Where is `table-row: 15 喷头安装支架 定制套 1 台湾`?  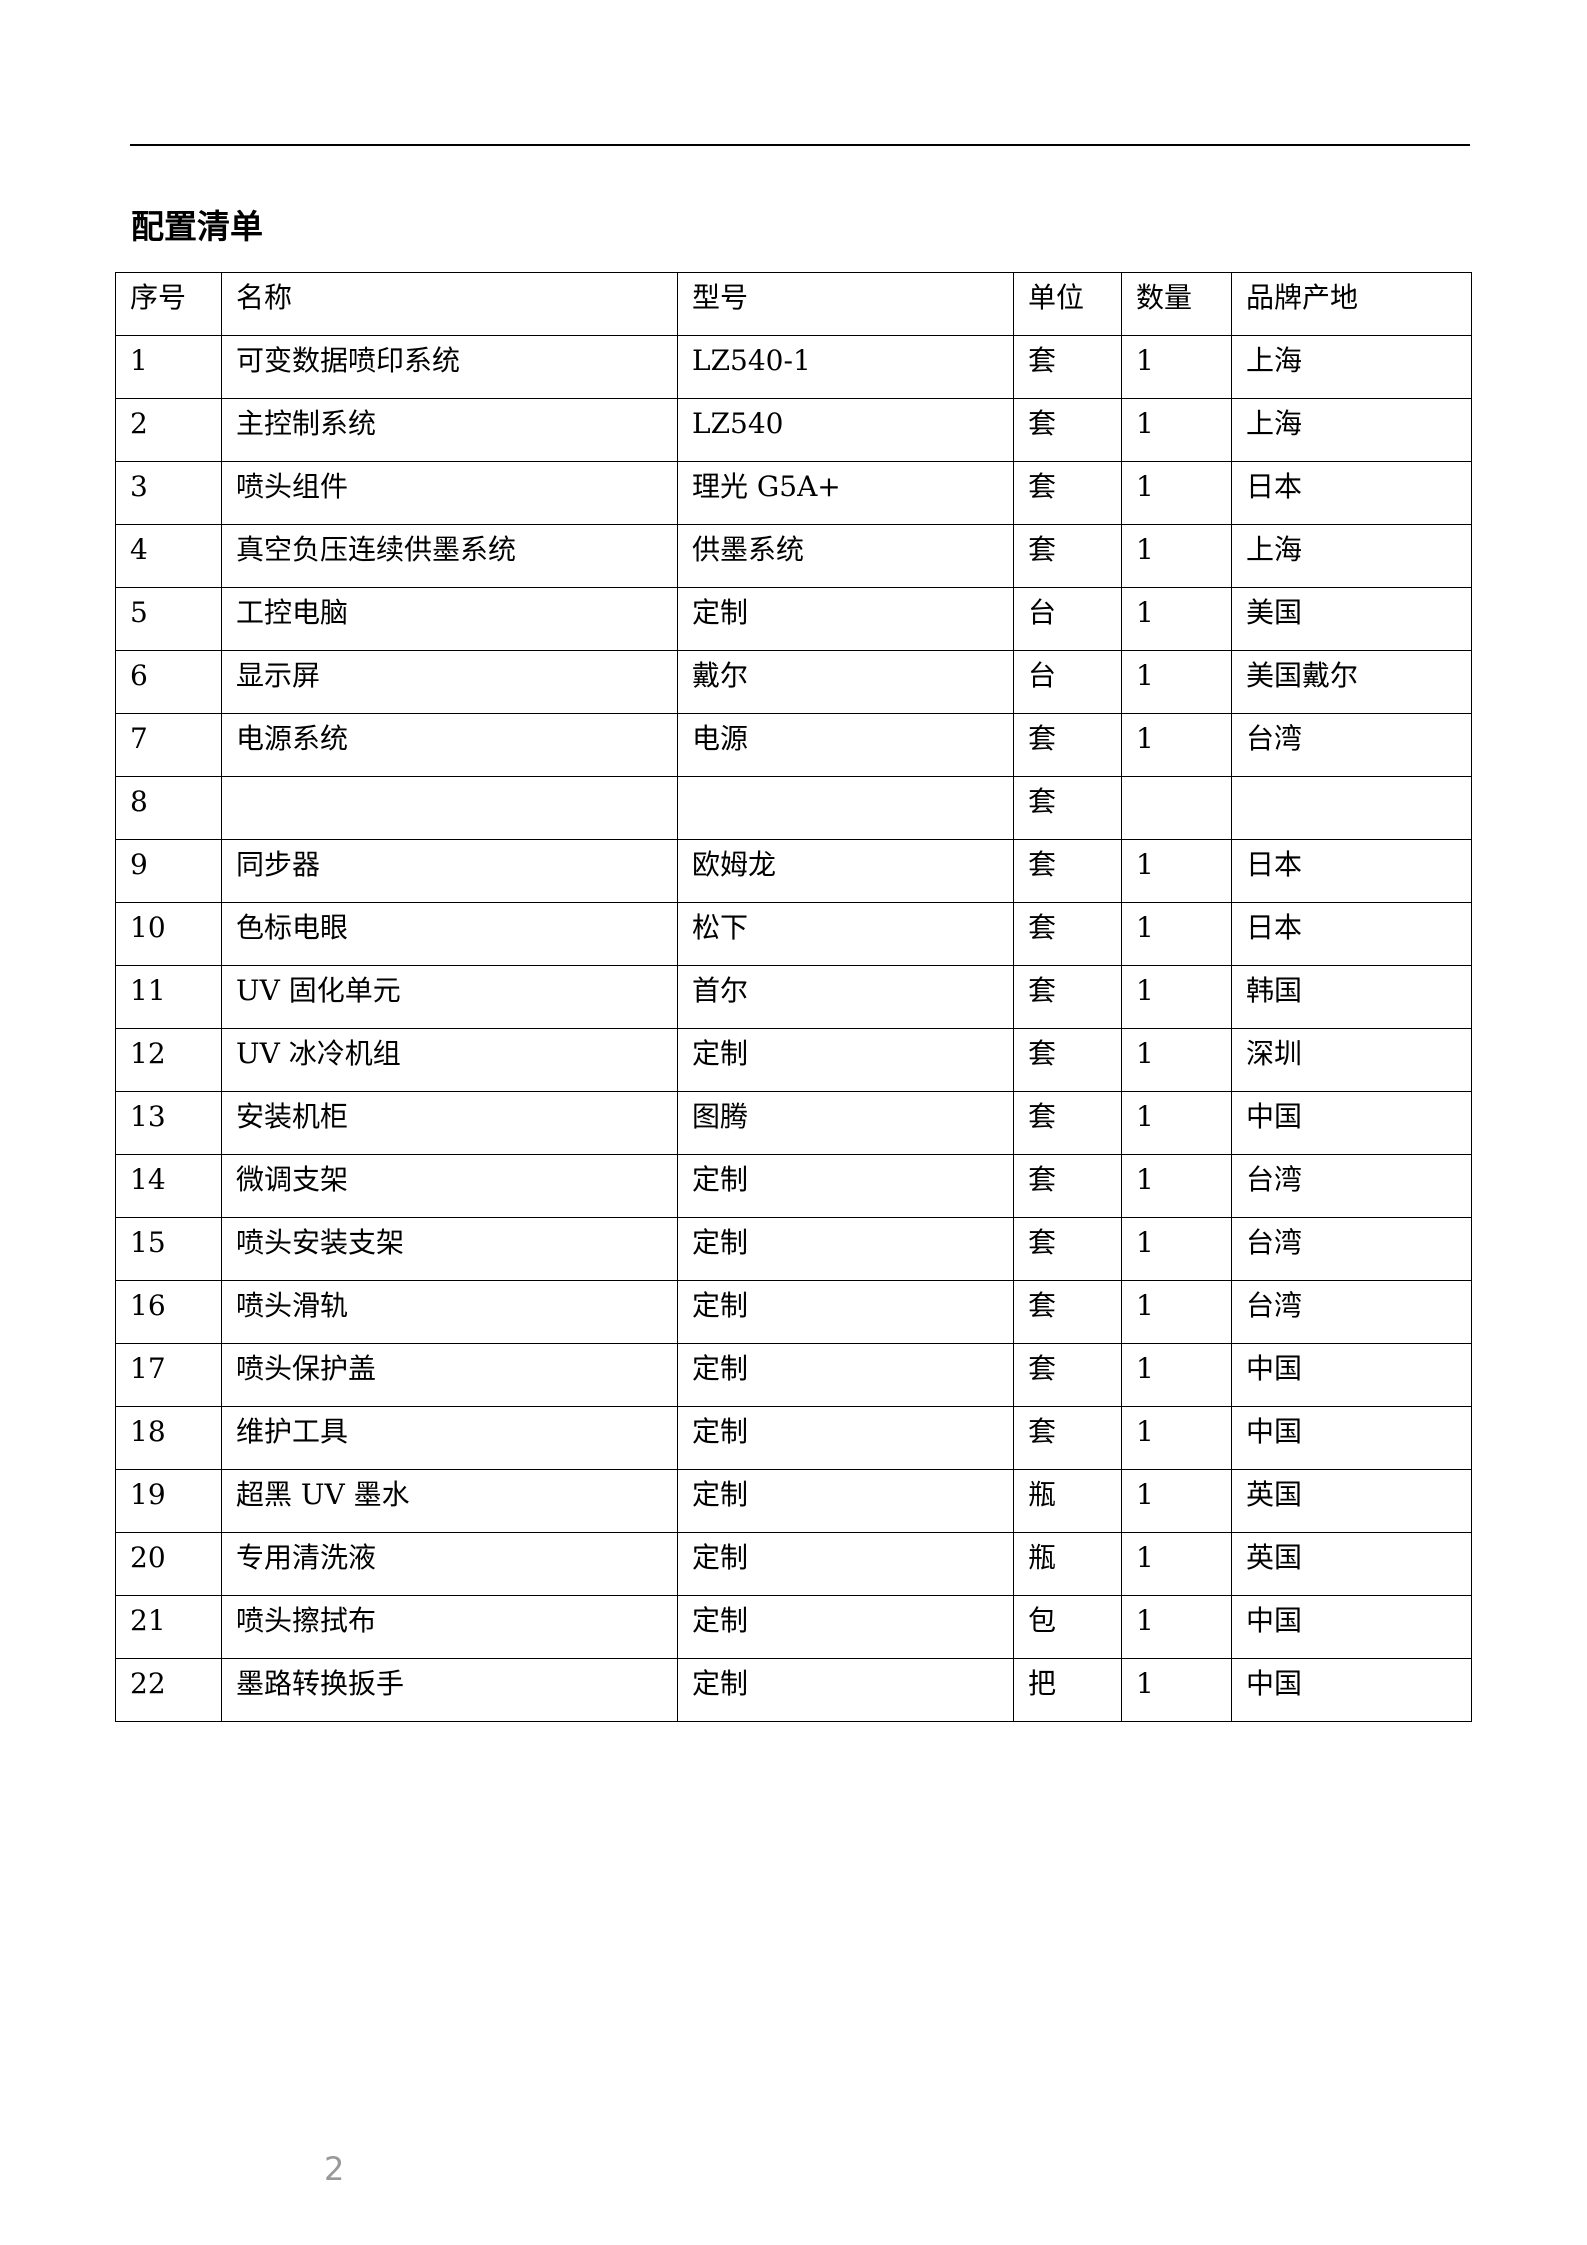
table-row: 15 喷头安装支架 定制套 1 台湾 is located at coordinates (793, 1249).